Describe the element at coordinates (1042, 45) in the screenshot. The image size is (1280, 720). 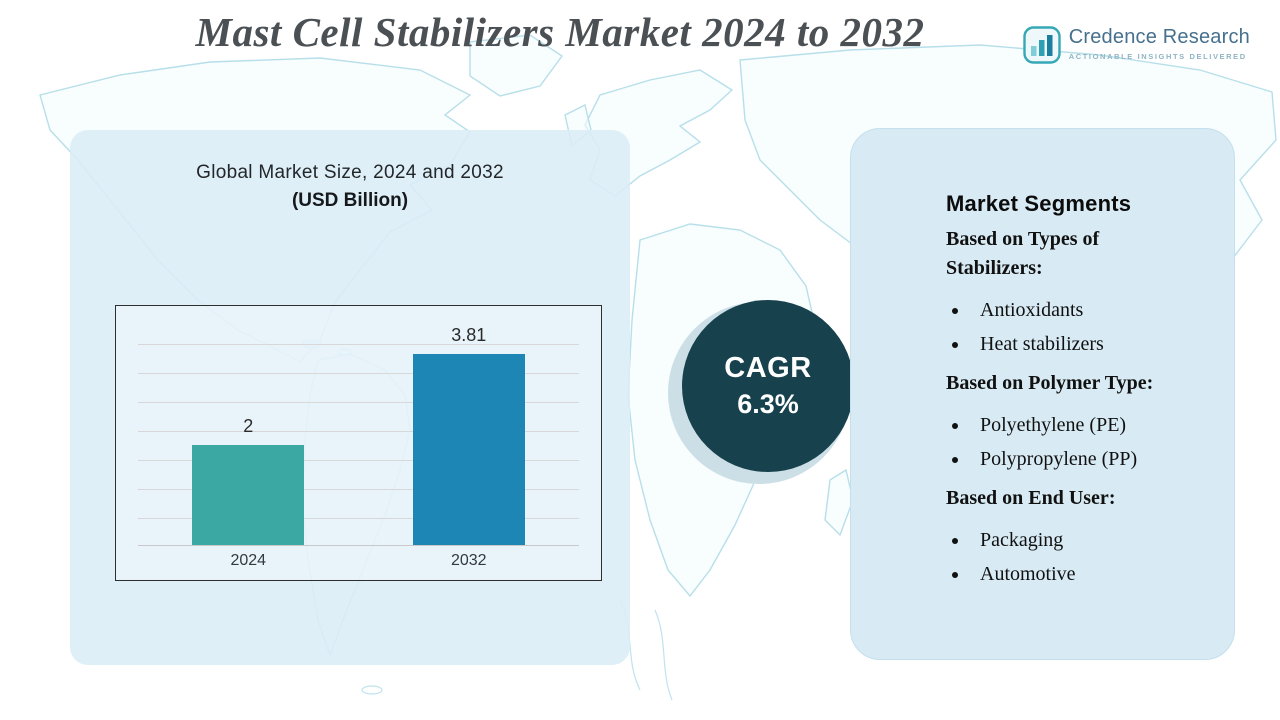
I see `bar-chart-icon` at that location.